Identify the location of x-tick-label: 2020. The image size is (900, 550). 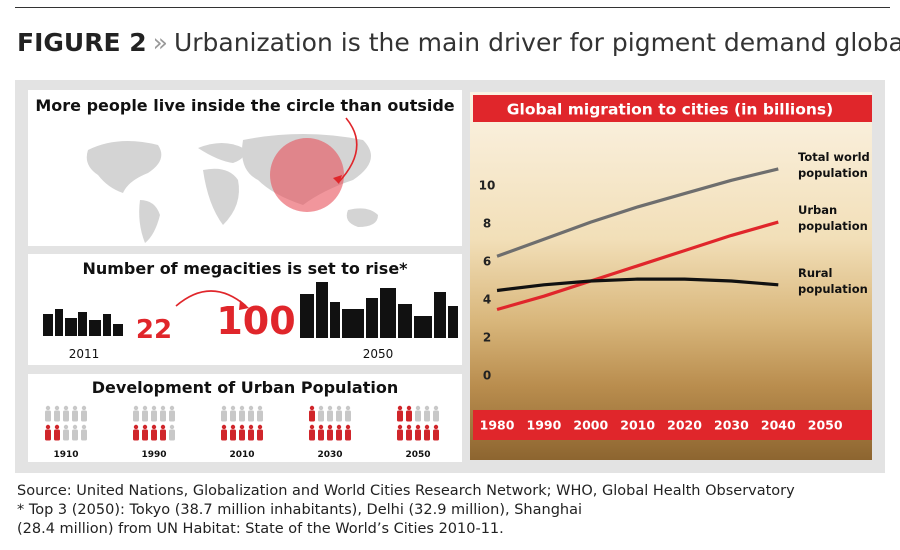
(684, 425).